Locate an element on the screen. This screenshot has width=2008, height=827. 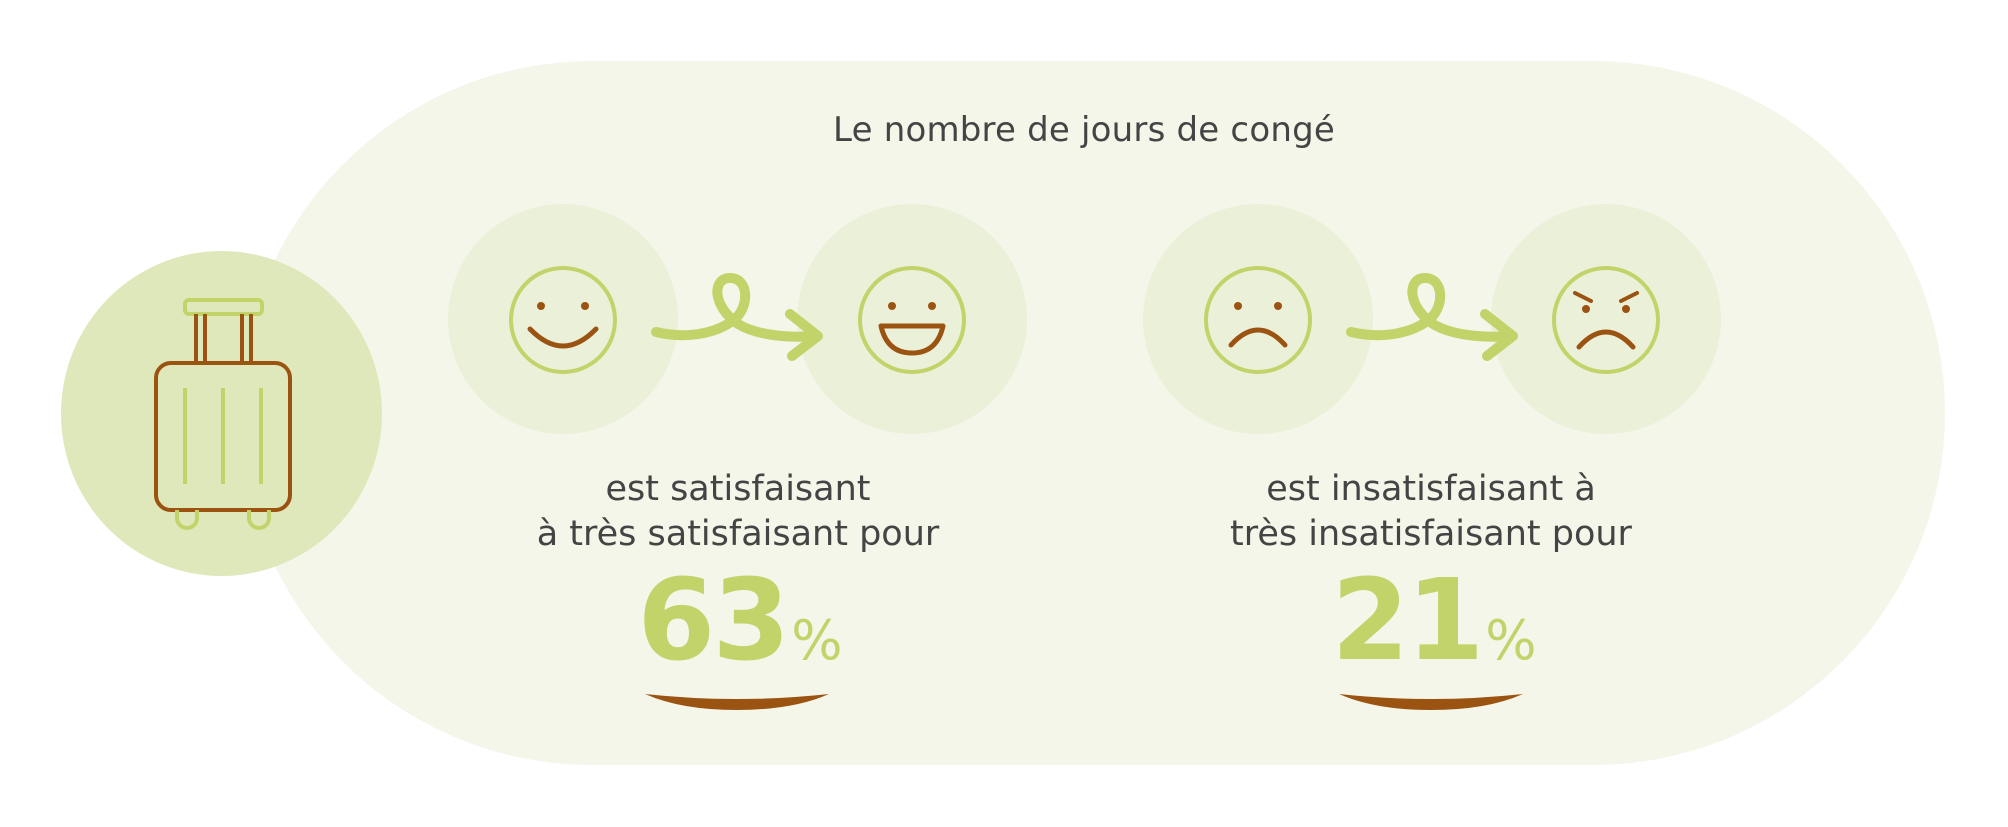
satisfied-percentage: 63% is located at coordinates (740, 621).